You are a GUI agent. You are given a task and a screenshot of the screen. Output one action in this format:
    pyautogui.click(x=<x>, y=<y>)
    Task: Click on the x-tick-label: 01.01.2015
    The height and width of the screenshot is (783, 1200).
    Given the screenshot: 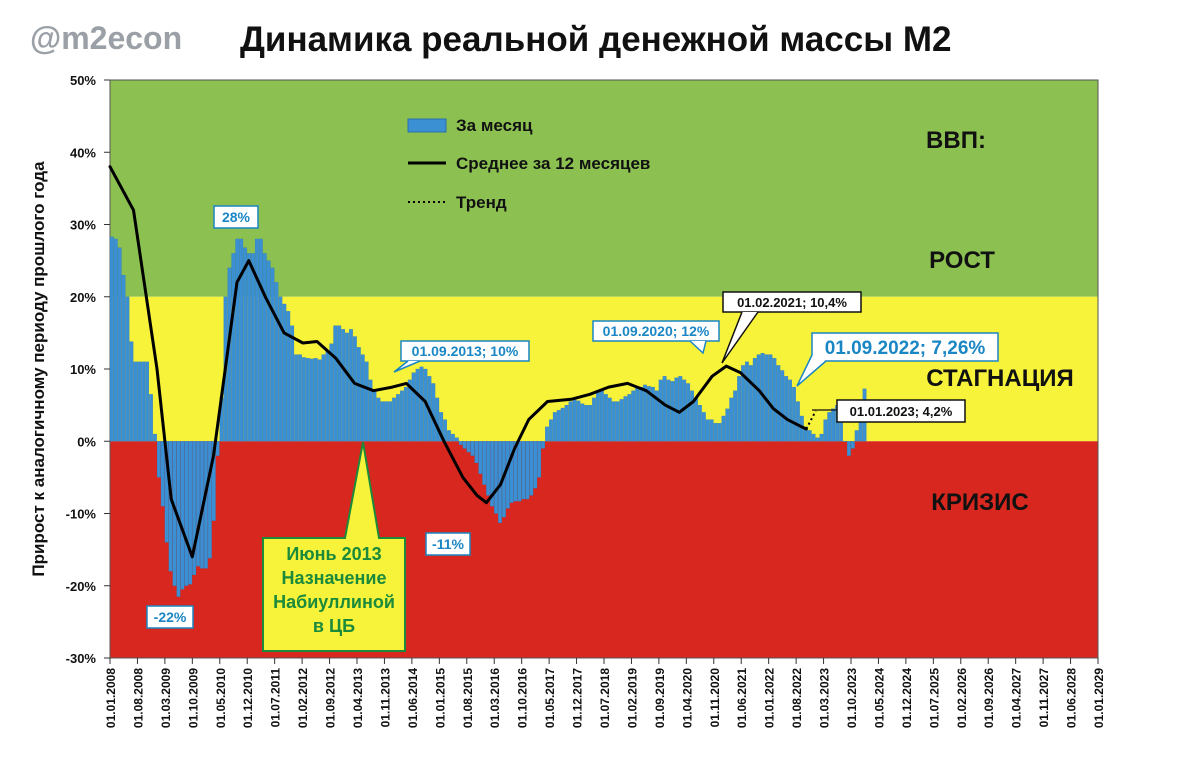 What is the action you would take?
    pyautogui.click(x=440, y=698)
    